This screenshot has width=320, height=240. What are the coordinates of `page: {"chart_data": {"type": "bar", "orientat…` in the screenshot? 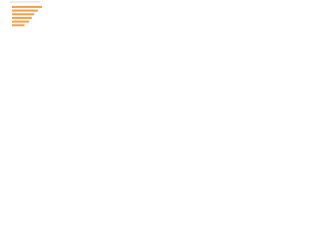 It's located at (25, 14).